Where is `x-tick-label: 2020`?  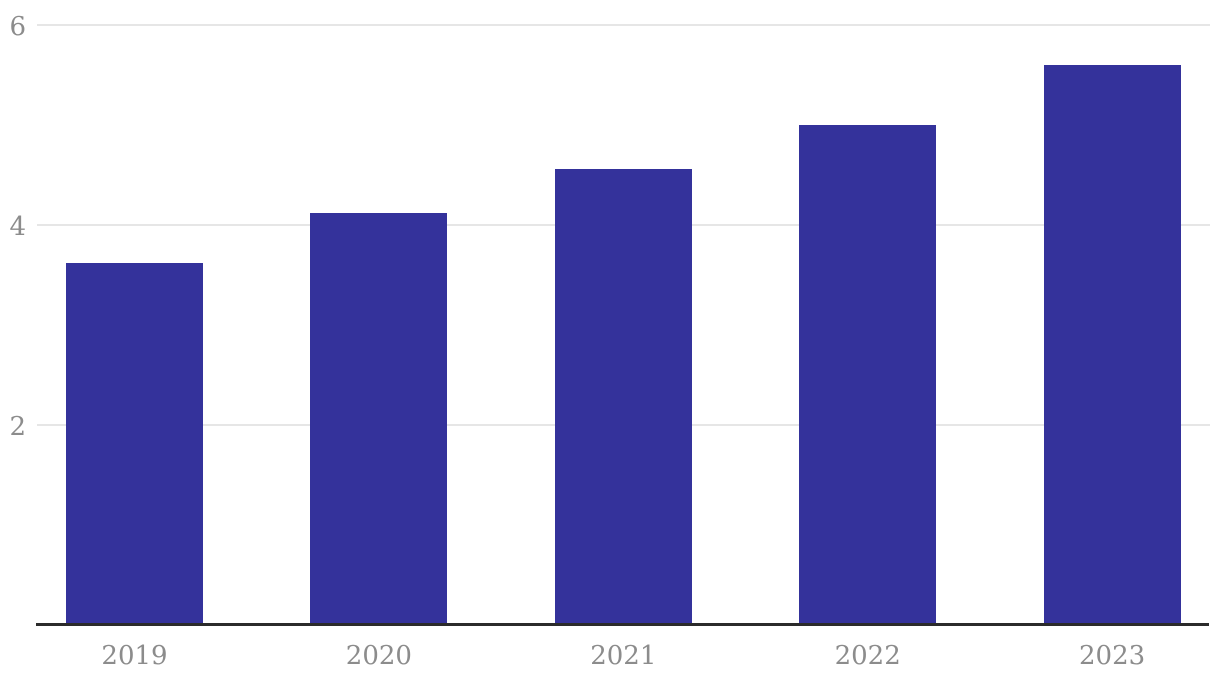 x-tick-label: 2020 is located at coordinates (378, 656).